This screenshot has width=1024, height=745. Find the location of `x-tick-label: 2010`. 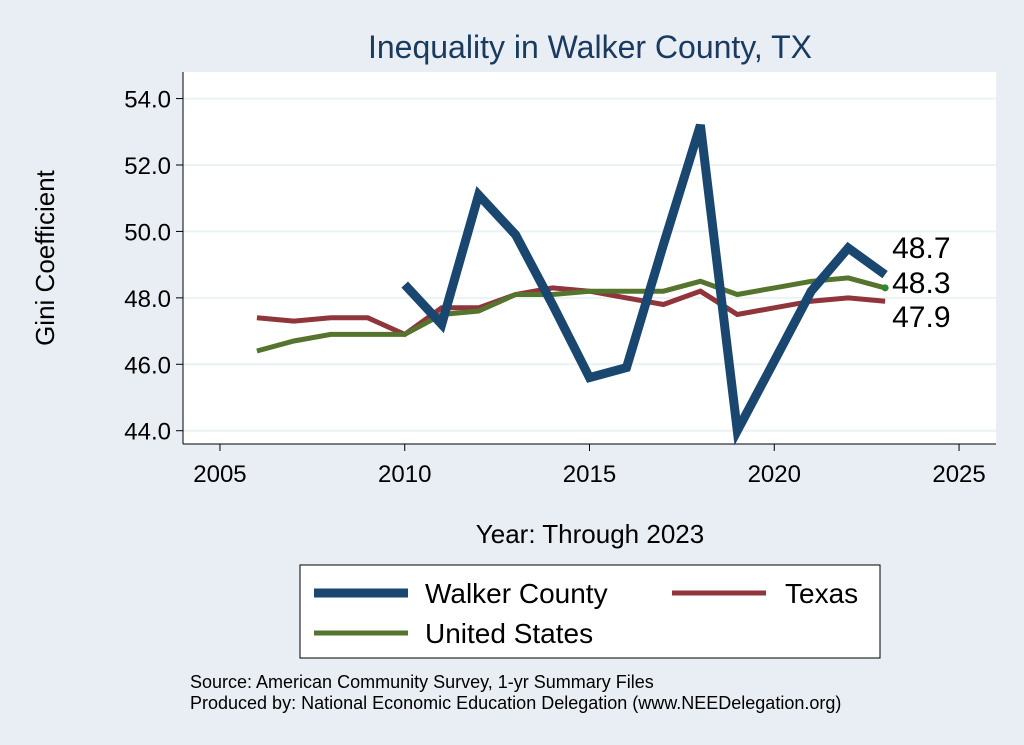

x-tick-label: 2010 is located at coordinates (404, 474).